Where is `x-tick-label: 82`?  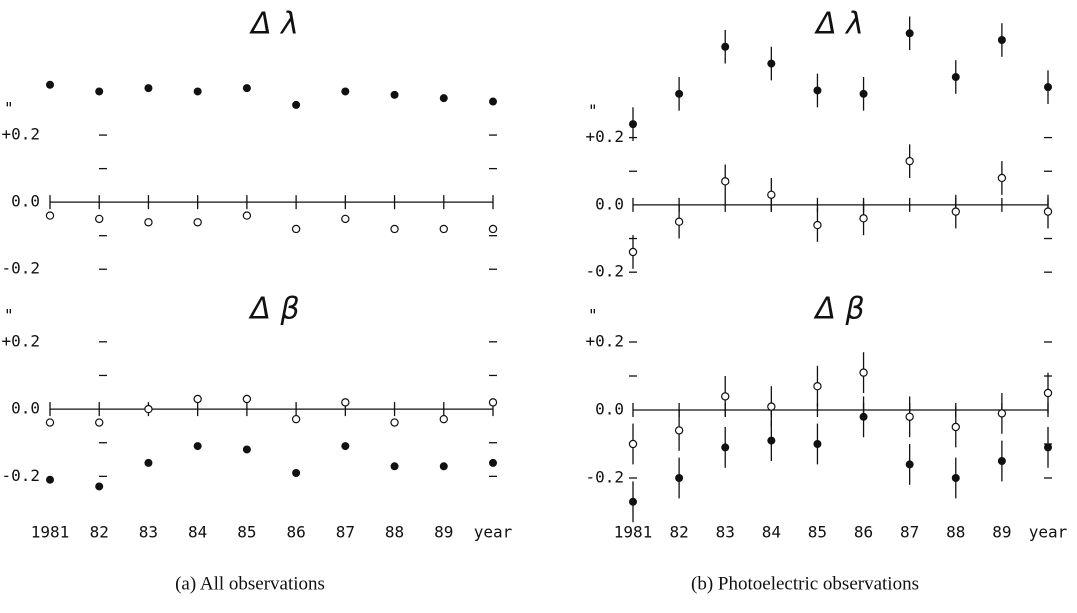 x-tick-label: 82 is located at coordinates (678, 532).